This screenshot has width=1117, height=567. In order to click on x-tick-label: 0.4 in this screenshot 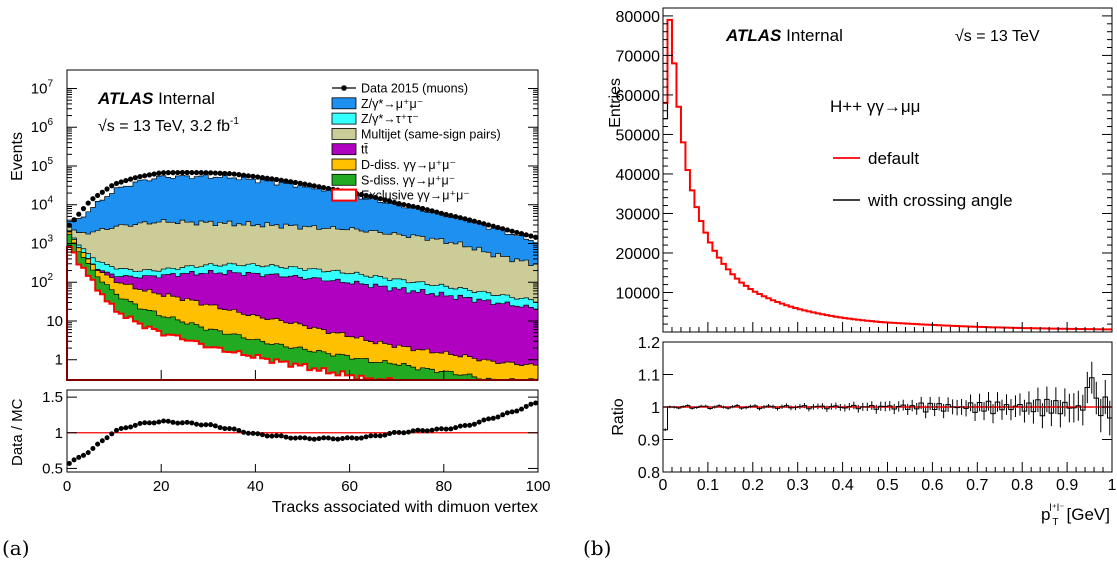, I will do `click(842, 485)`.